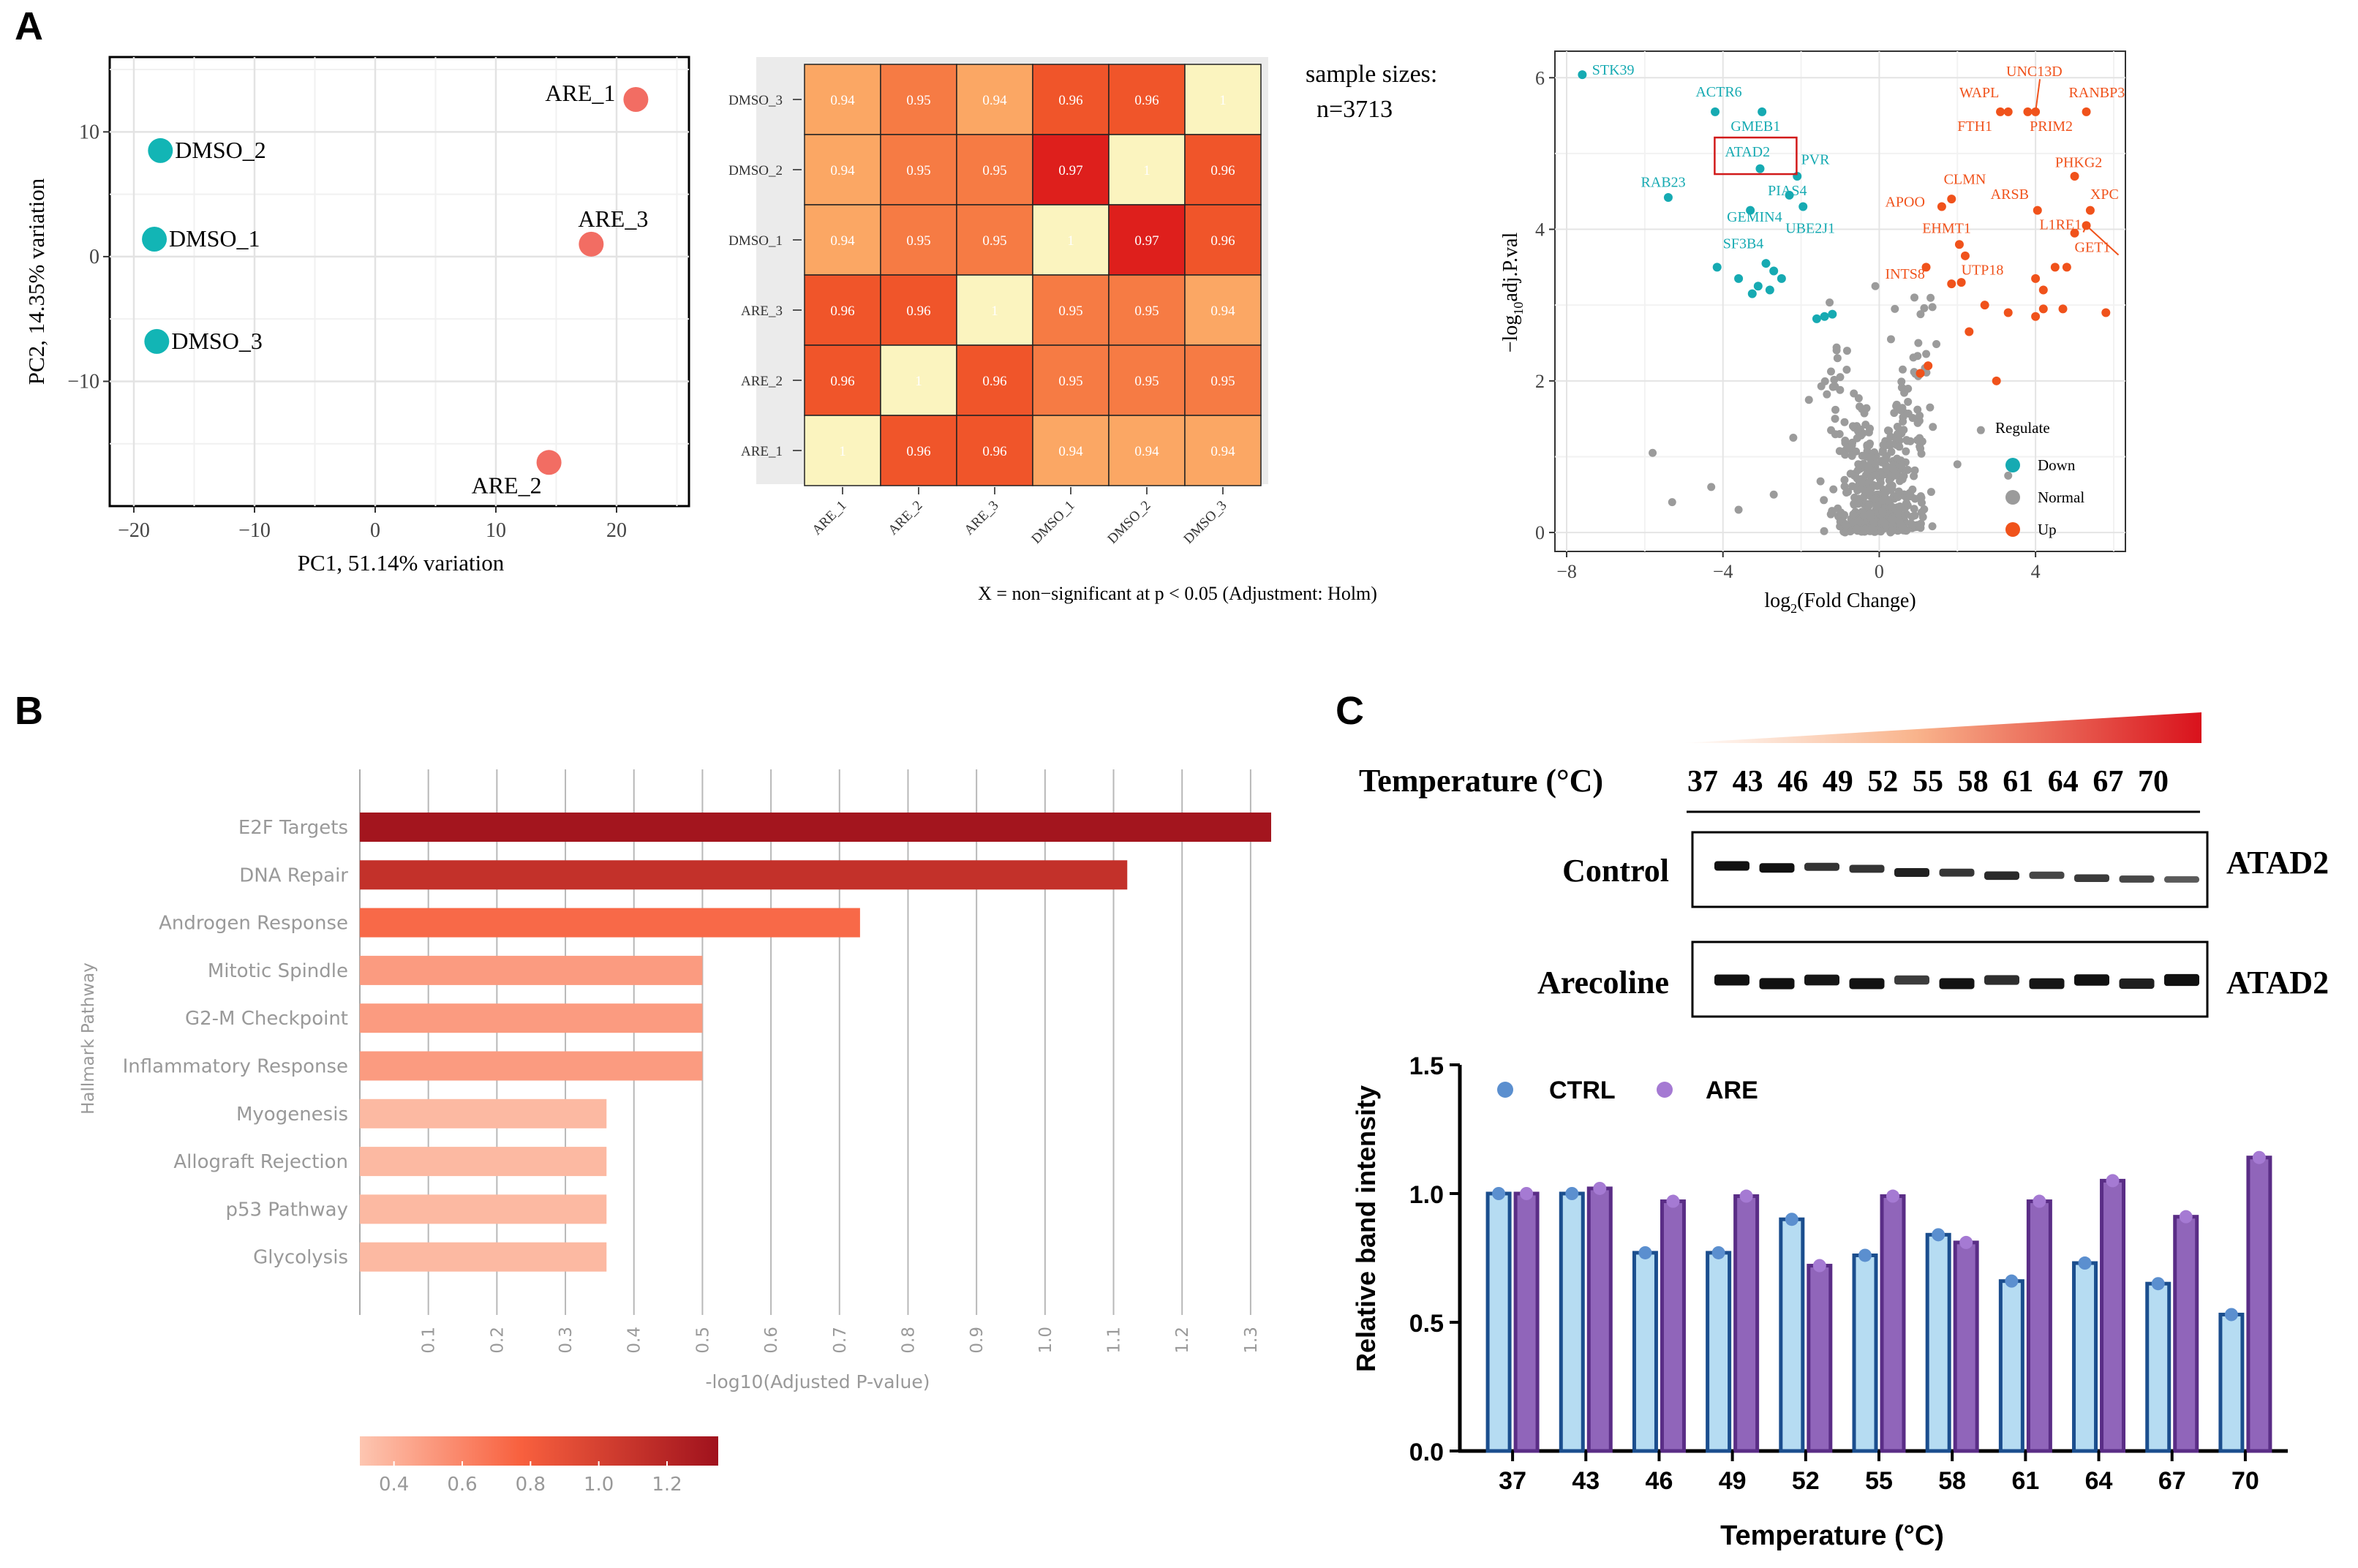  I want to click on hallmark-x-tick-label: 0.5, so click(702, 1340).